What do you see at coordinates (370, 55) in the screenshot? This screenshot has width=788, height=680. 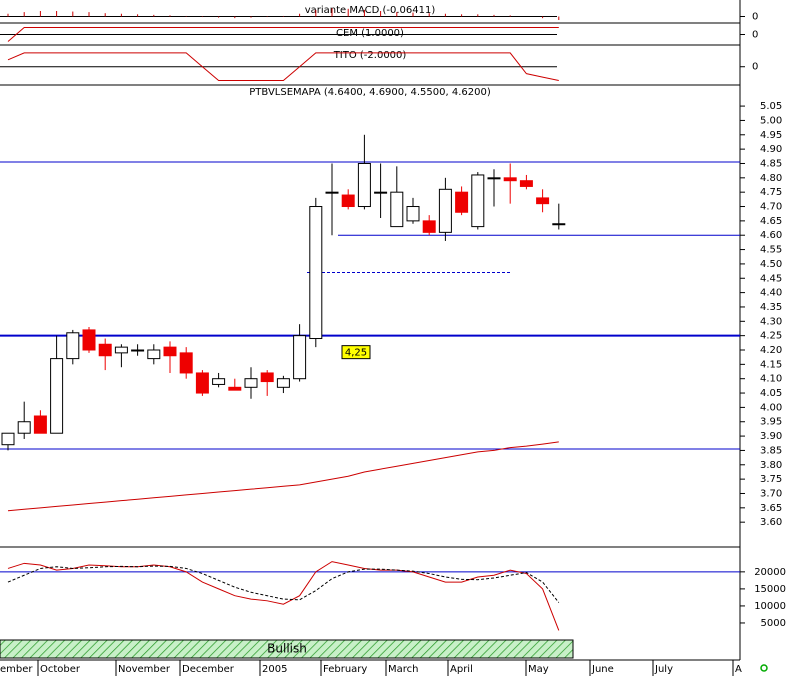 I see `panel-title: TITO (-2.0000)` at bounding box center [370, 55].